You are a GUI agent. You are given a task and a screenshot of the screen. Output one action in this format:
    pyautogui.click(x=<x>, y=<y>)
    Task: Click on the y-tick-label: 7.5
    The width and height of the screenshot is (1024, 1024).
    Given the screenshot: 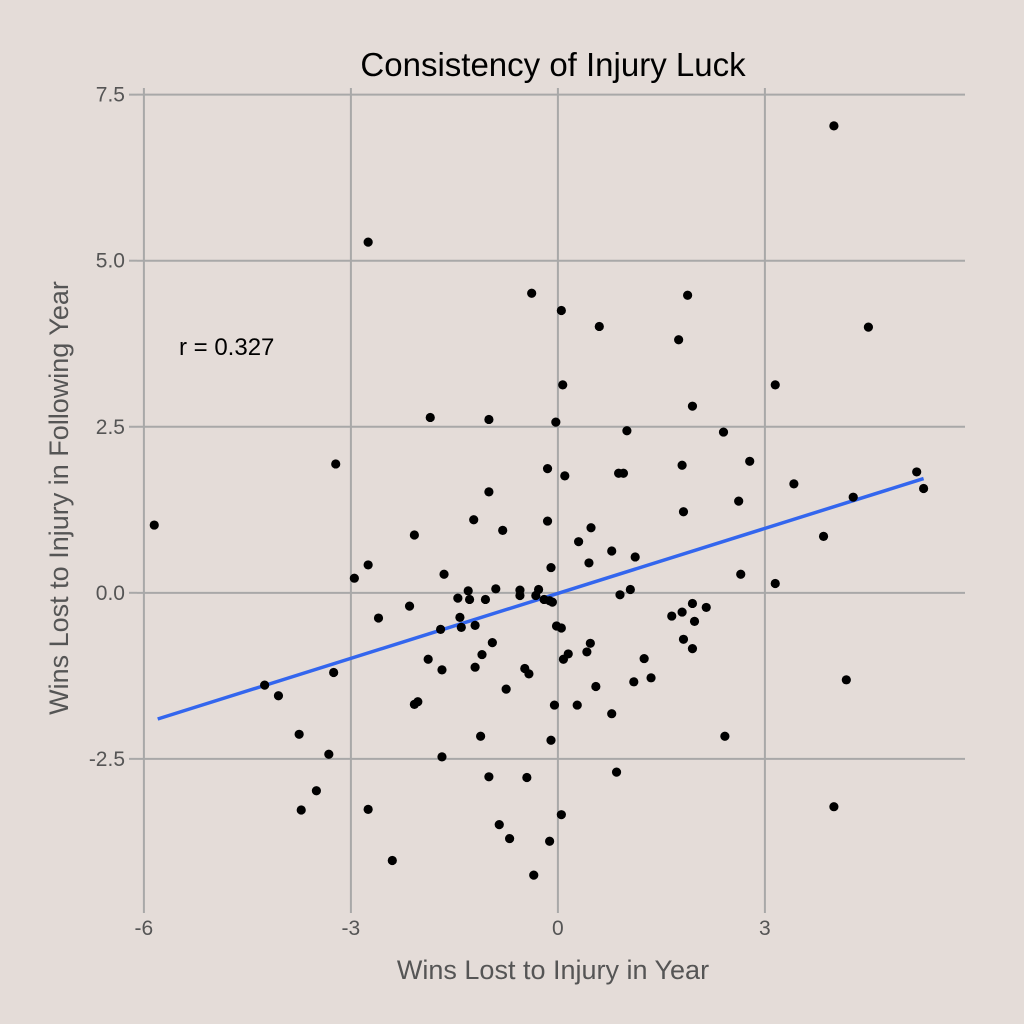 What is the action you would take?
    pyautogui.click(x=110, y=95)
    